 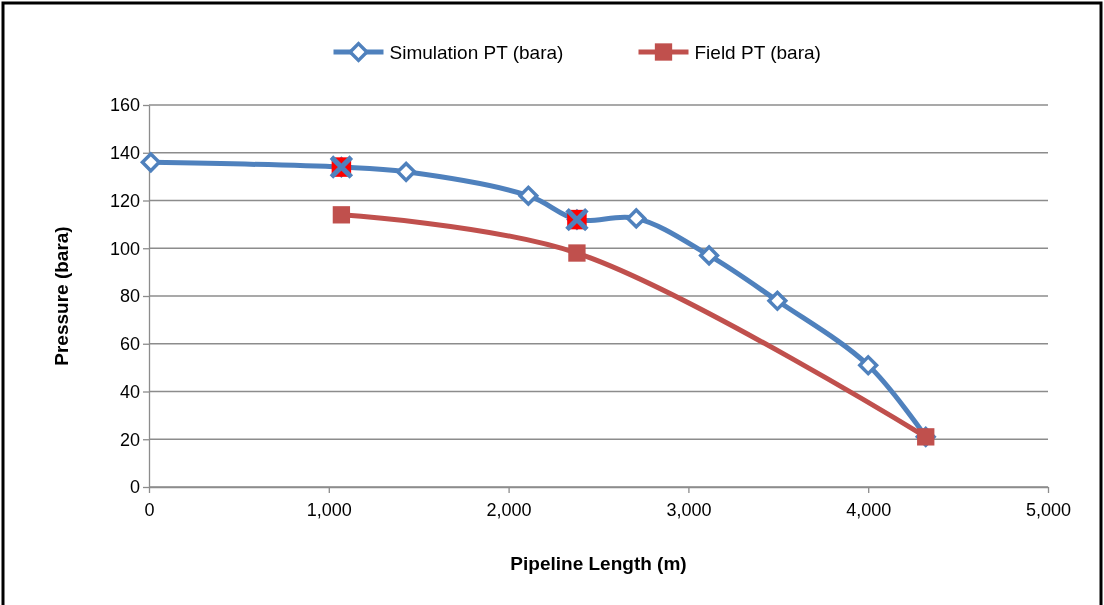 I want to click on y-tick-label: 120, so click(x=124, y=200).